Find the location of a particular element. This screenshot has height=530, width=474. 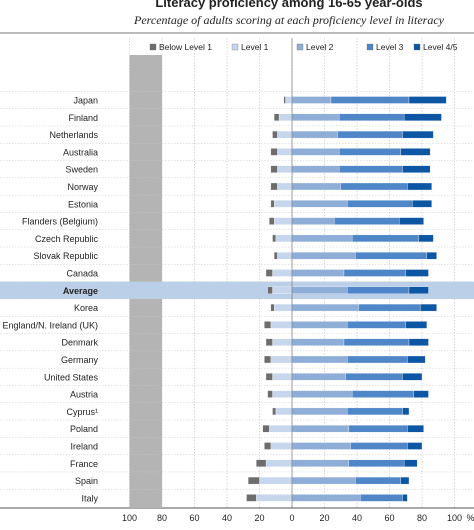

category-label: Japan is located at coordinates (85, 101).